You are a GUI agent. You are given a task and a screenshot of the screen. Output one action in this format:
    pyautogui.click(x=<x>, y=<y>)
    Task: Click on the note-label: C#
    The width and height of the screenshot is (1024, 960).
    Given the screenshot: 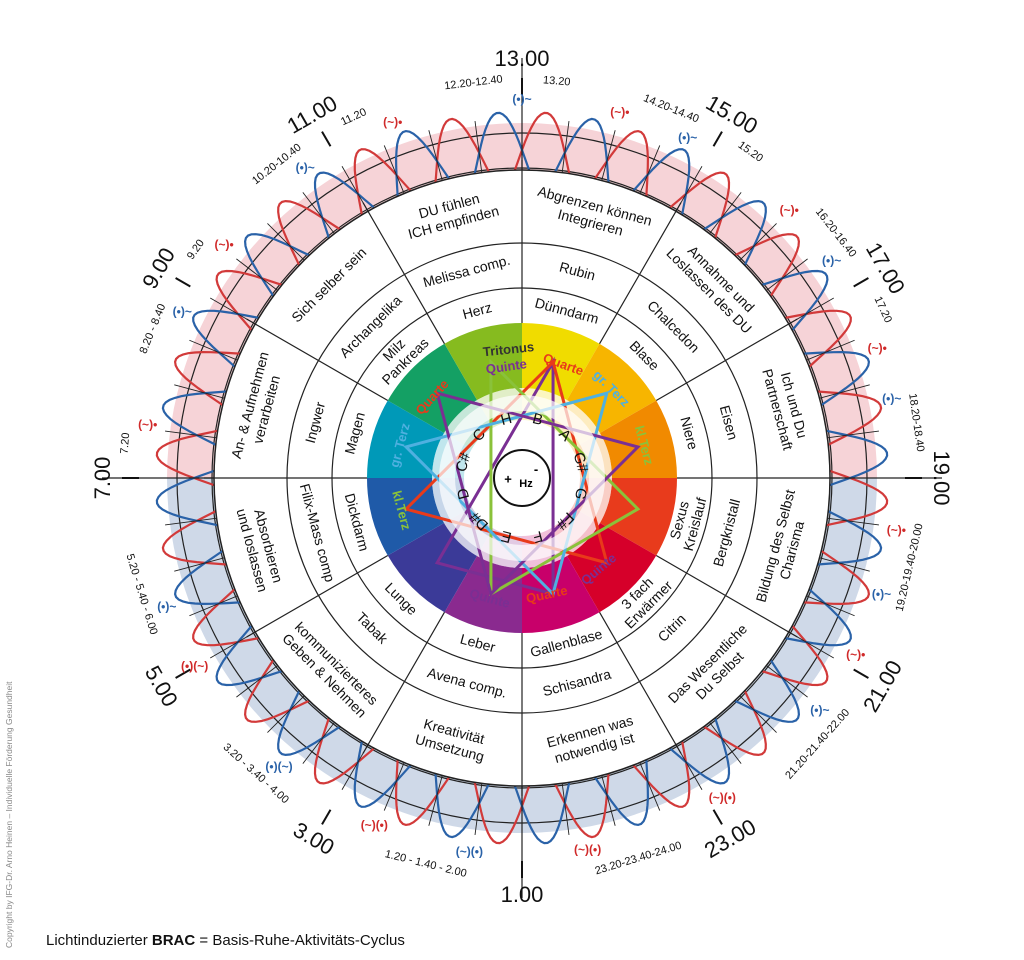 What is the action you would take?
    pyautogui.click(x=464, y=462)
    